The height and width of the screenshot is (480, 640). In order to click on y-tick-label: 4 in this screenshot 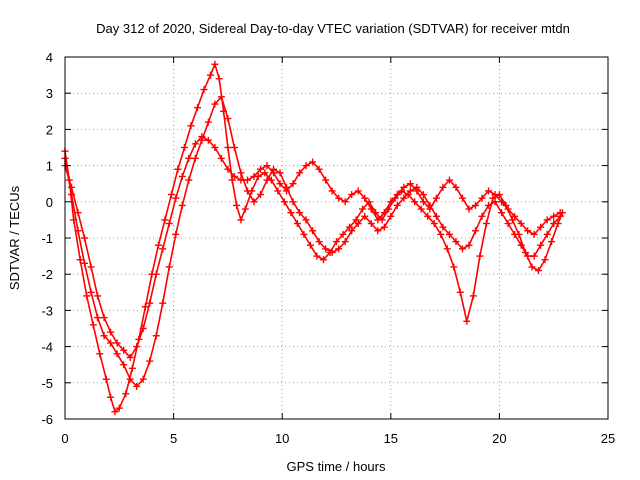, I will do `click(49, 57)`.